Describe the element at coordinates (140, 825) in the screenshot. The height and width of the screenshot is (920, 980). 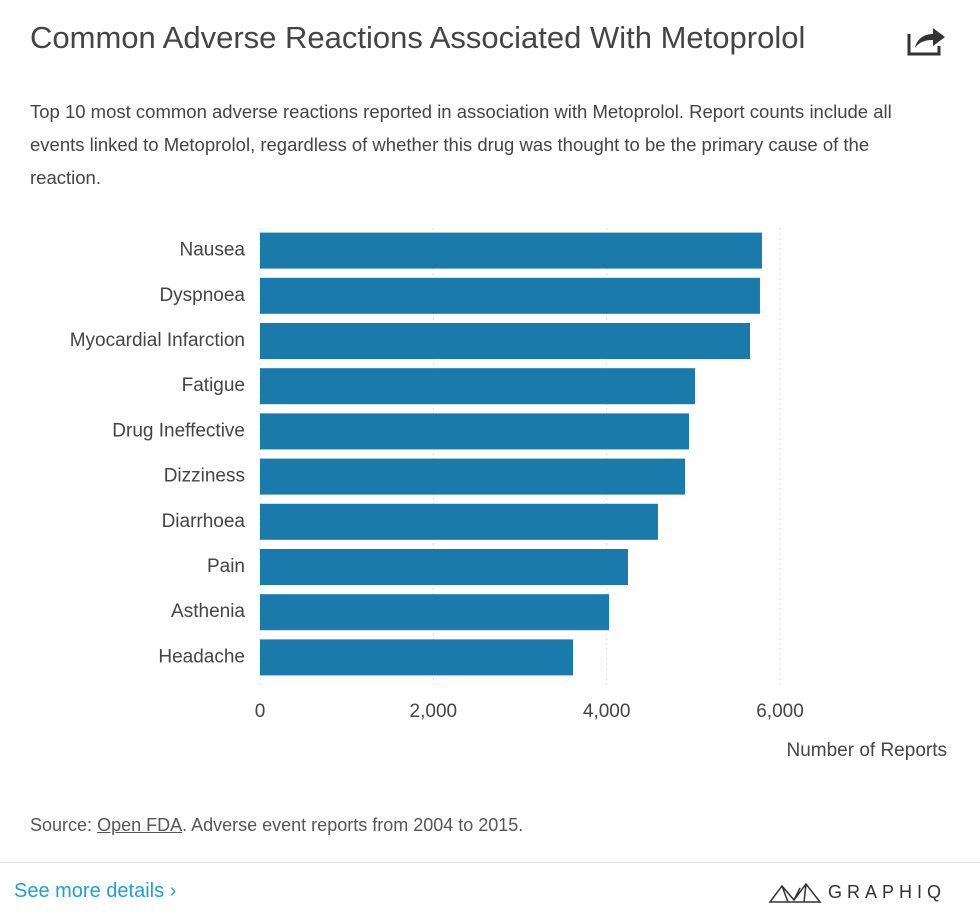
I see `source-link: Open FDA` at that location.